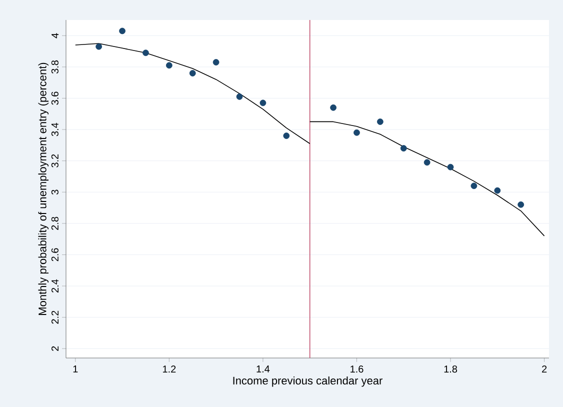 Image resolution: width=563 pixels, height=407 pixels. Describe the element at coordinates (54, 317) in the screenshot. I see `y-tick-label: 2.2` at that location.